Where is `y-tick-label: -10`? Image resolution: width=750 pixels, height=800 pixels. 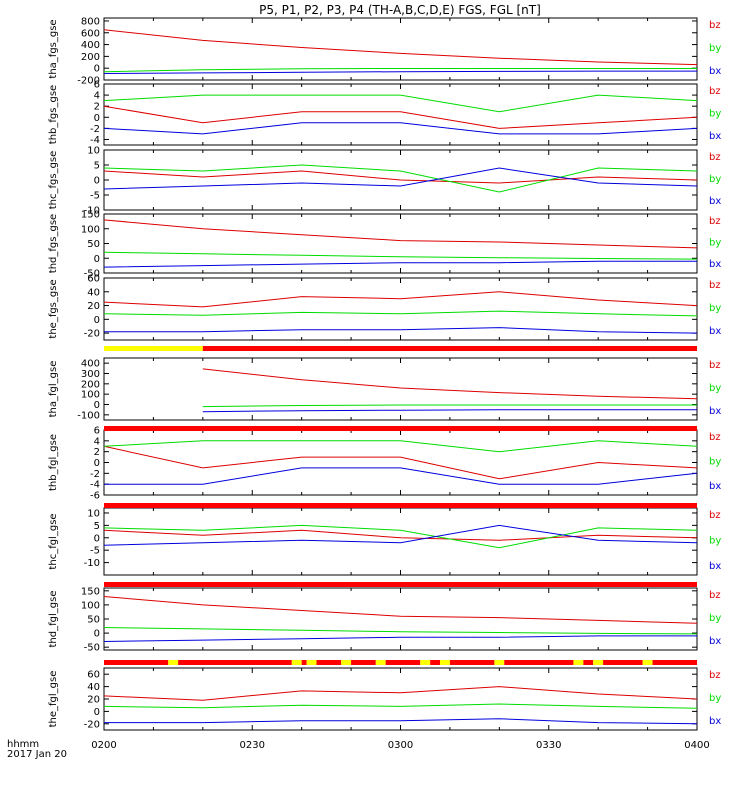 y-tick-label: -10 is located at coordinates (92, 211).